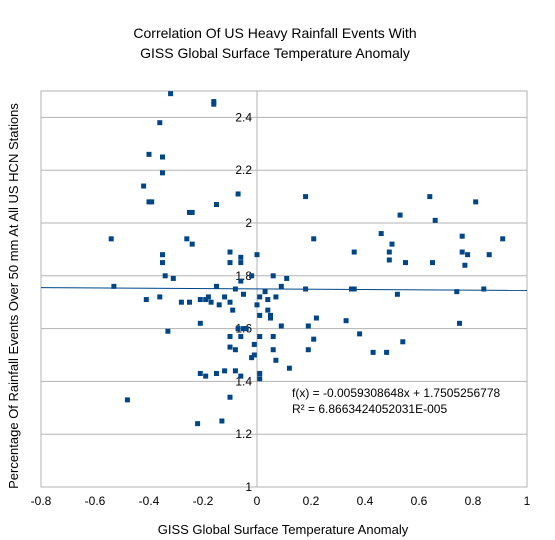 The height and width of the screenshot is (540, 555). Describe the element at coordinates (281, 501) in the screenshot. I see `x-axis-ticks: -0.8 -0.6 -0.4 -0.2 0 0.2 0.4 0.6 0.8 1` at that location.